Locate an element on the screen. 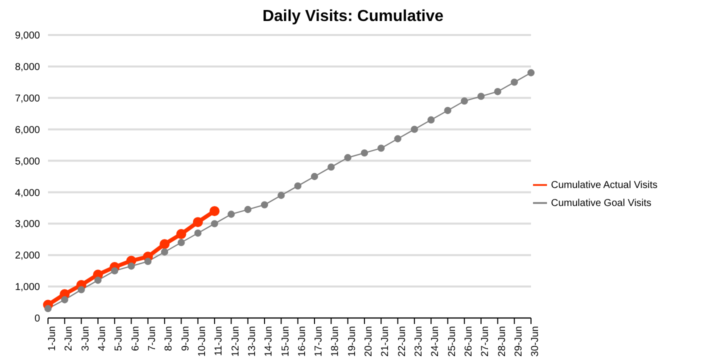 This screenshot has width=701, height=362. x-tick-label: 7-Jun is located at coordinates (152, 339).